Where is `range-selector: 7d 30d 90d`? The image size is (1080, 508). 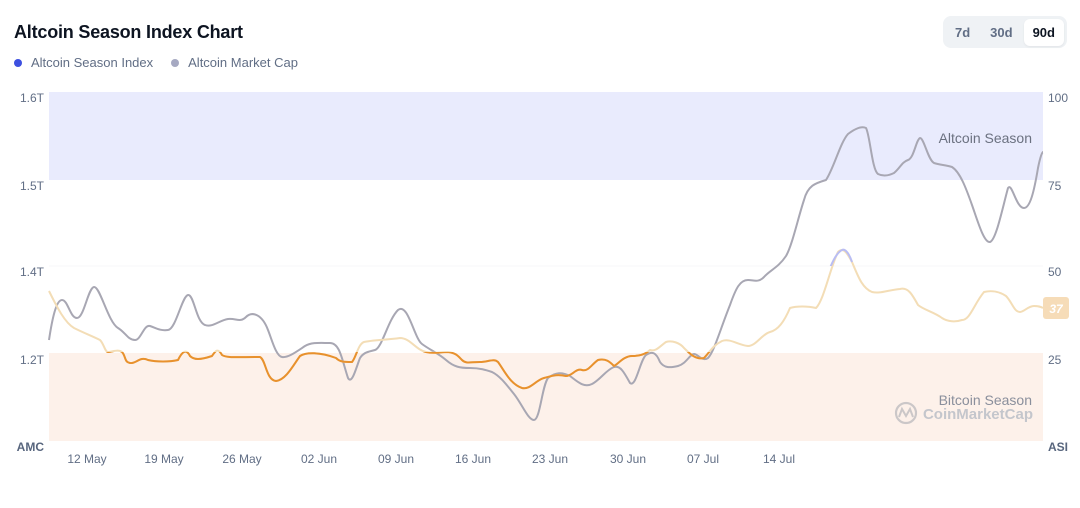 range-selector: 7d 30d 90d is located at coordinates (1005, 32).